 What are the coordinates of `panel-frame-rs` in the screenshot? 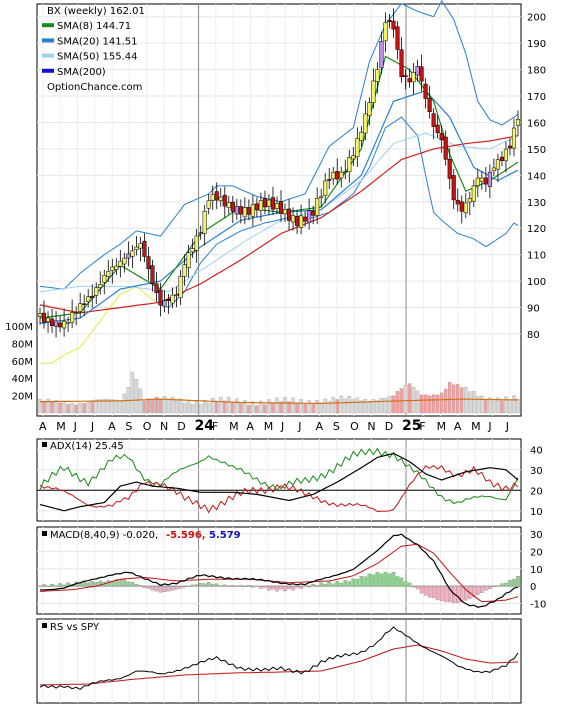 It's located at (279, 661).